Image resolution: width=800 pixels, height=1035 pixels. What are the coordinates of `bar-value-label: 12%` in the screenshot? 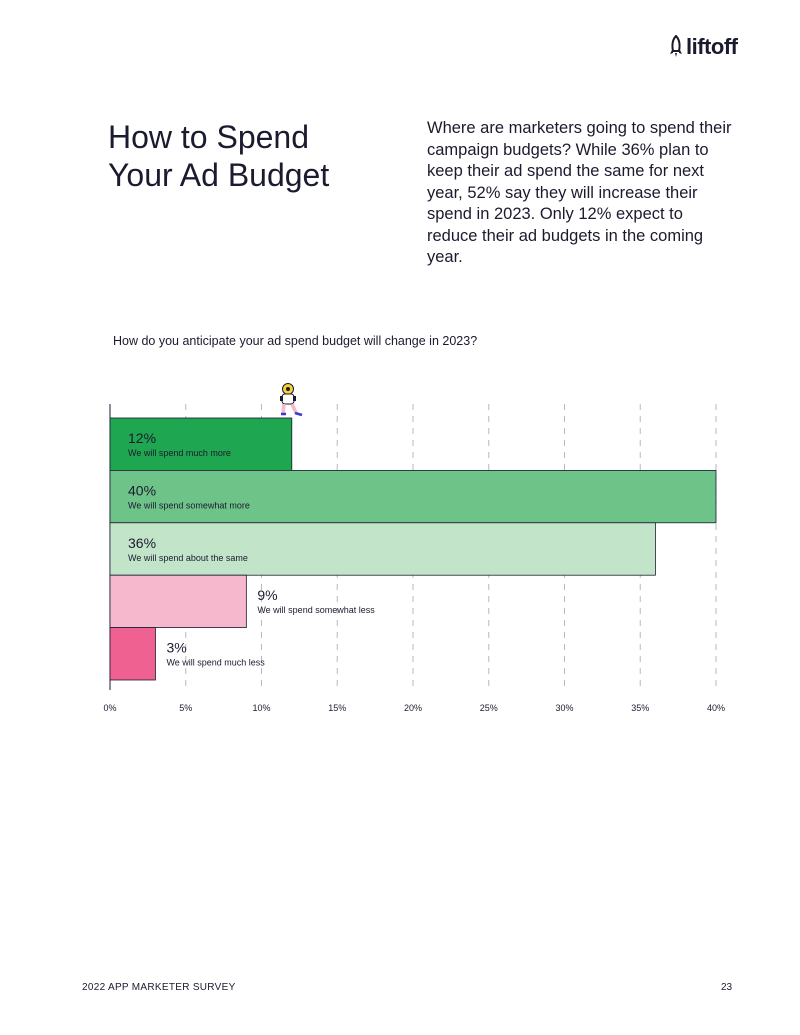 It's located at (142, 438).